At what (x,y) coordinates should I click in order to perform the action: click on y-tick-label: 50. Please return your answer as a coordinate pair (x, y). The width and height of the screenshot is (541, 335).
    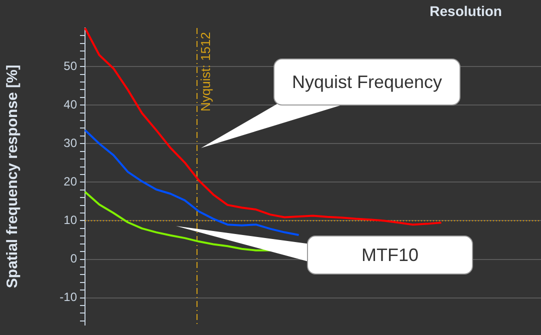
    Looking at the image, I should click on (71, 65).